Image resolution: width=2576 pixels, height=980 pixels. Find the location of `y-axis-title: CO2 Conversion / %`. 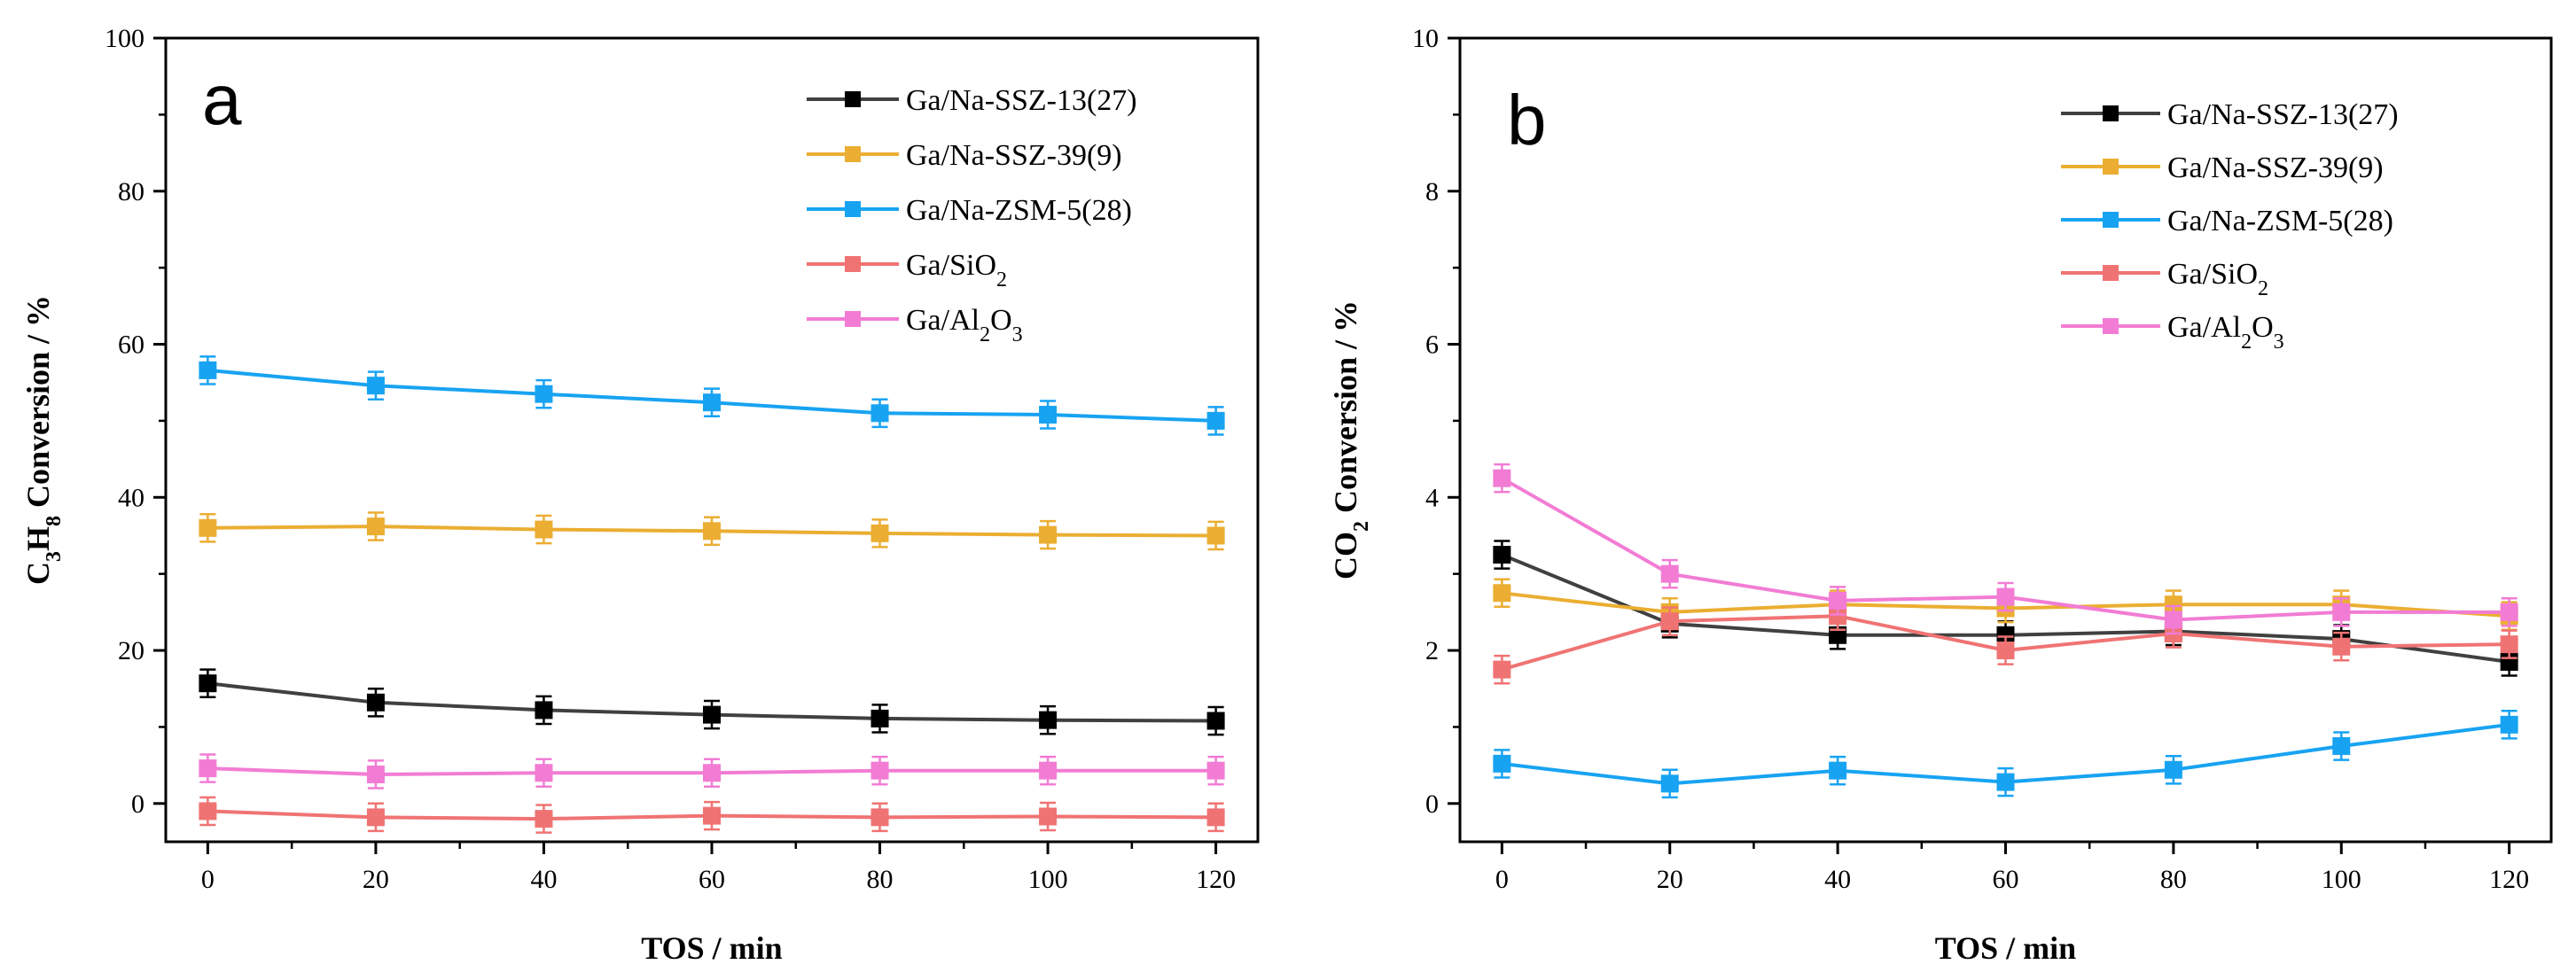

y-axis-title: CO2 Conversion / % is located at coordinates (1350, 439).